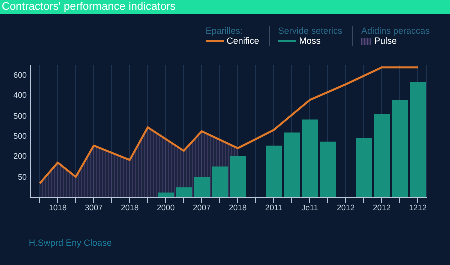 The height and width of the screenshot is (265, 450). What do you see at coordinates (94, 208) in the screenshot?
I see `x-tick-label: 3007` at bounding box center [94, 208].